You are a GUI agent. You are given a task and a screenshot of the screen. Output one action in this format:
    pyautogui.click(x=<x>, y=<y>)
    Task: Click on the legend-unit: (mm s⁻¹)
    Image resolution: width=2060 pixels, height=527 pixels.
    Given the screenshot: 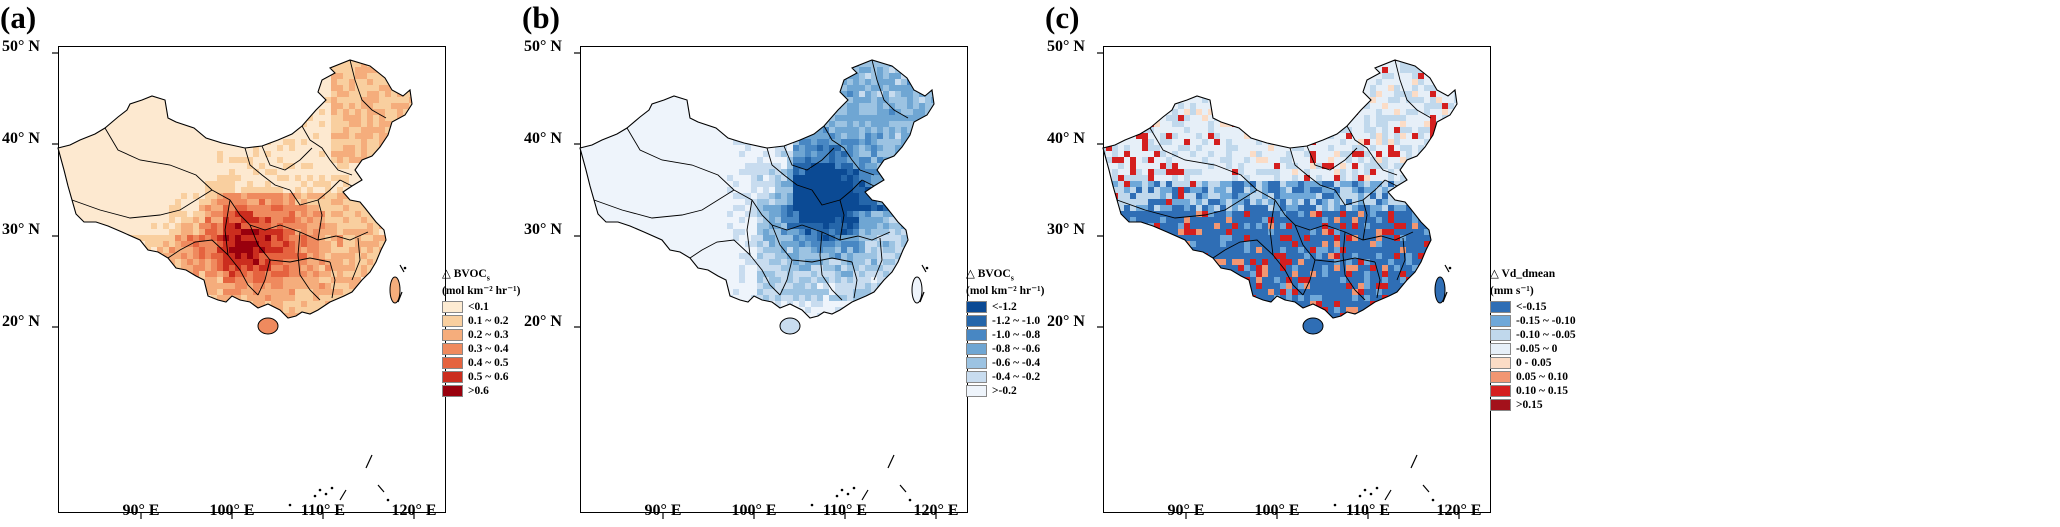 What is the action you would take?
    pyautogui.click(x=1512, y=291)
    